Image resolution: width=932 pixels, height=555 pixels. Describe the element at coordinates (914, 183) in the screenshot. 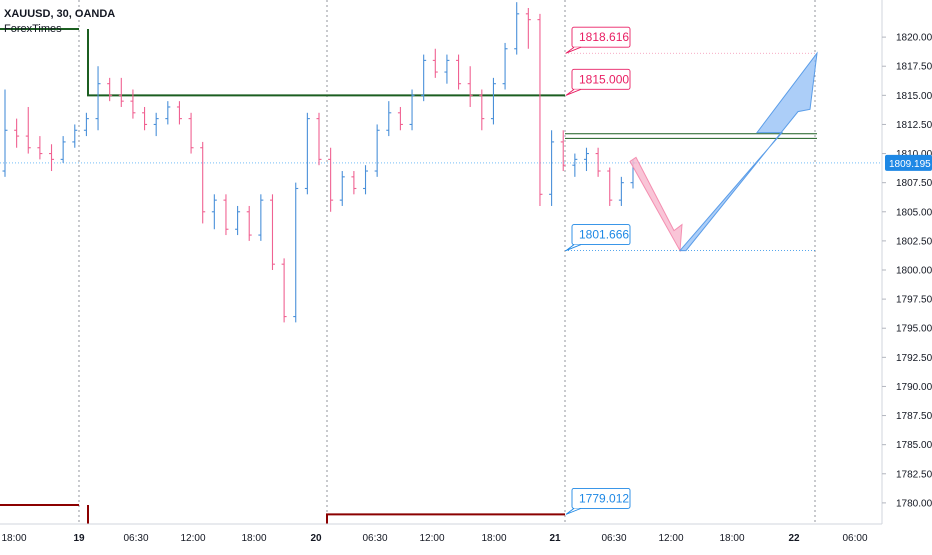

I see `y-tick-label-5: 1807.500` at that location.